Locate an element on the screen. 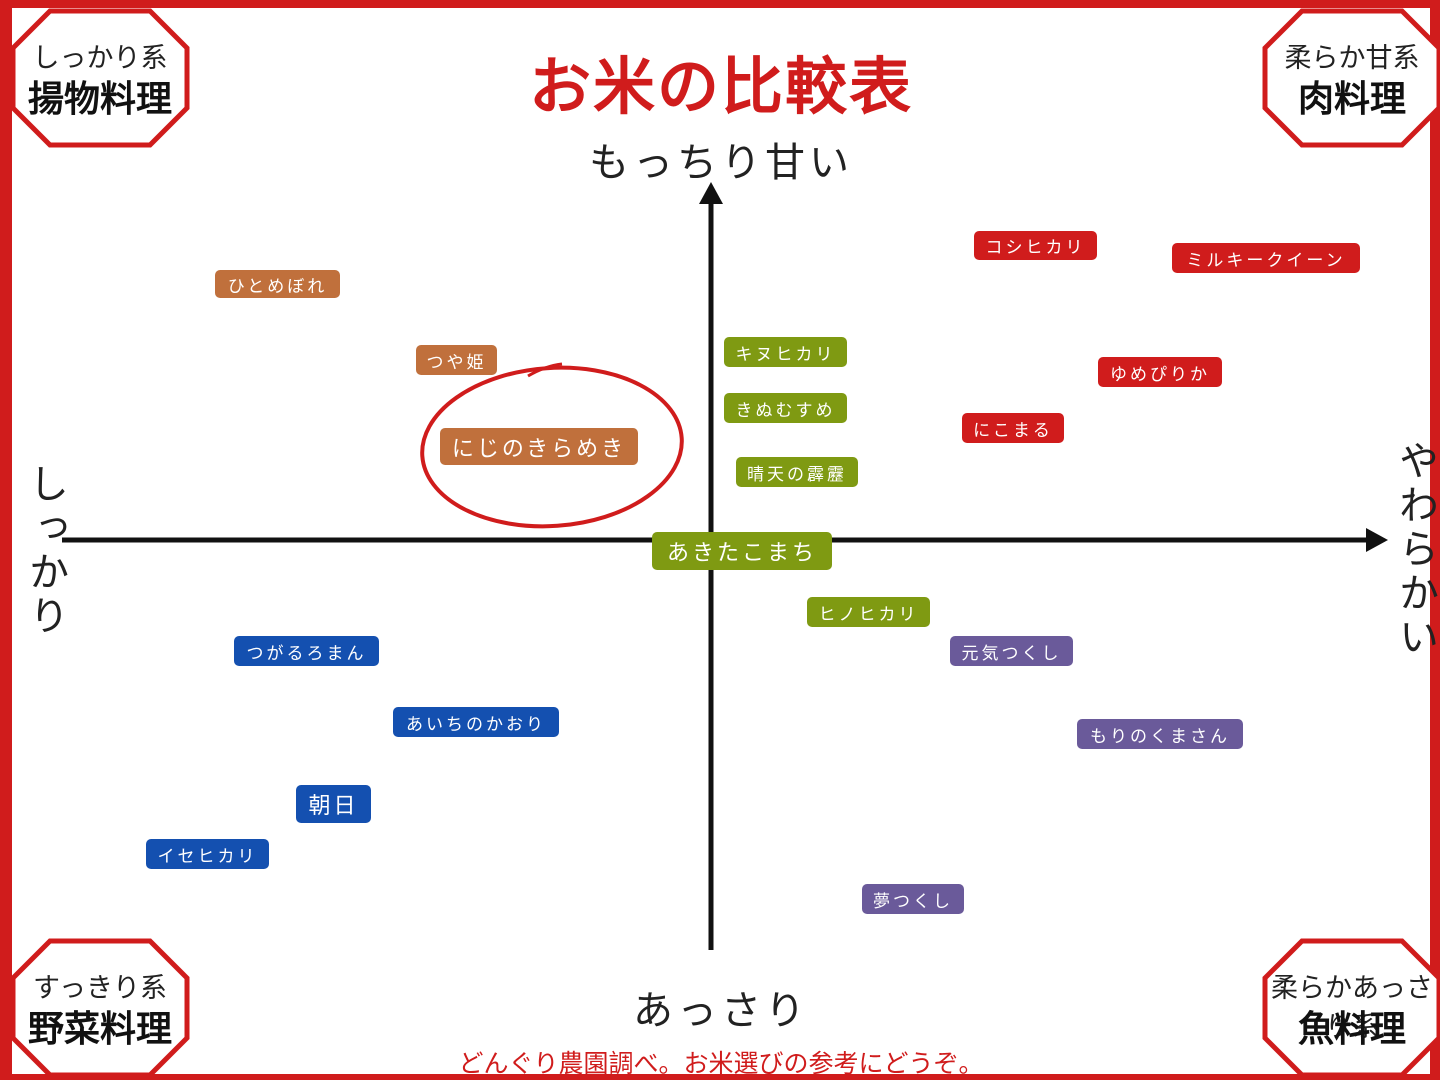 Image resolution: width=1440 pixels, height=1080 pixels. corner-subtitle: 柔らか甘系 is located at coordinates (1352, 58).